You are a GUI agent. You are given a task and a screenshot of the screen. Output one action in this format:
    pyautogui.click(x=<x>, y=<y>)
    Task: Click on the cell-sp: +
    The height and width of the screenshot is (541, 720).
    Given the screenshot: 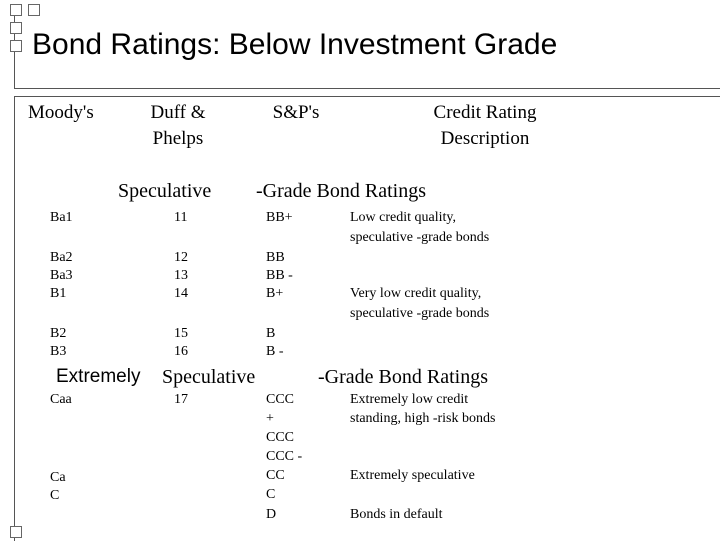 What is the action you would take?
    pyautogui.click(x=270, y=418)
    